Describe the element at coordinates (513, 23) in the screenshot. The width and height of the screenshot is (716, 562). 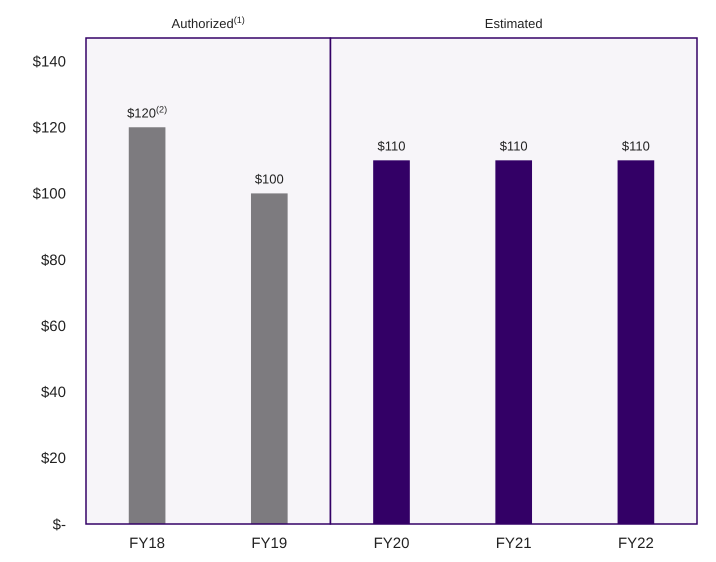
I see `band-label: Estimated` at that location.